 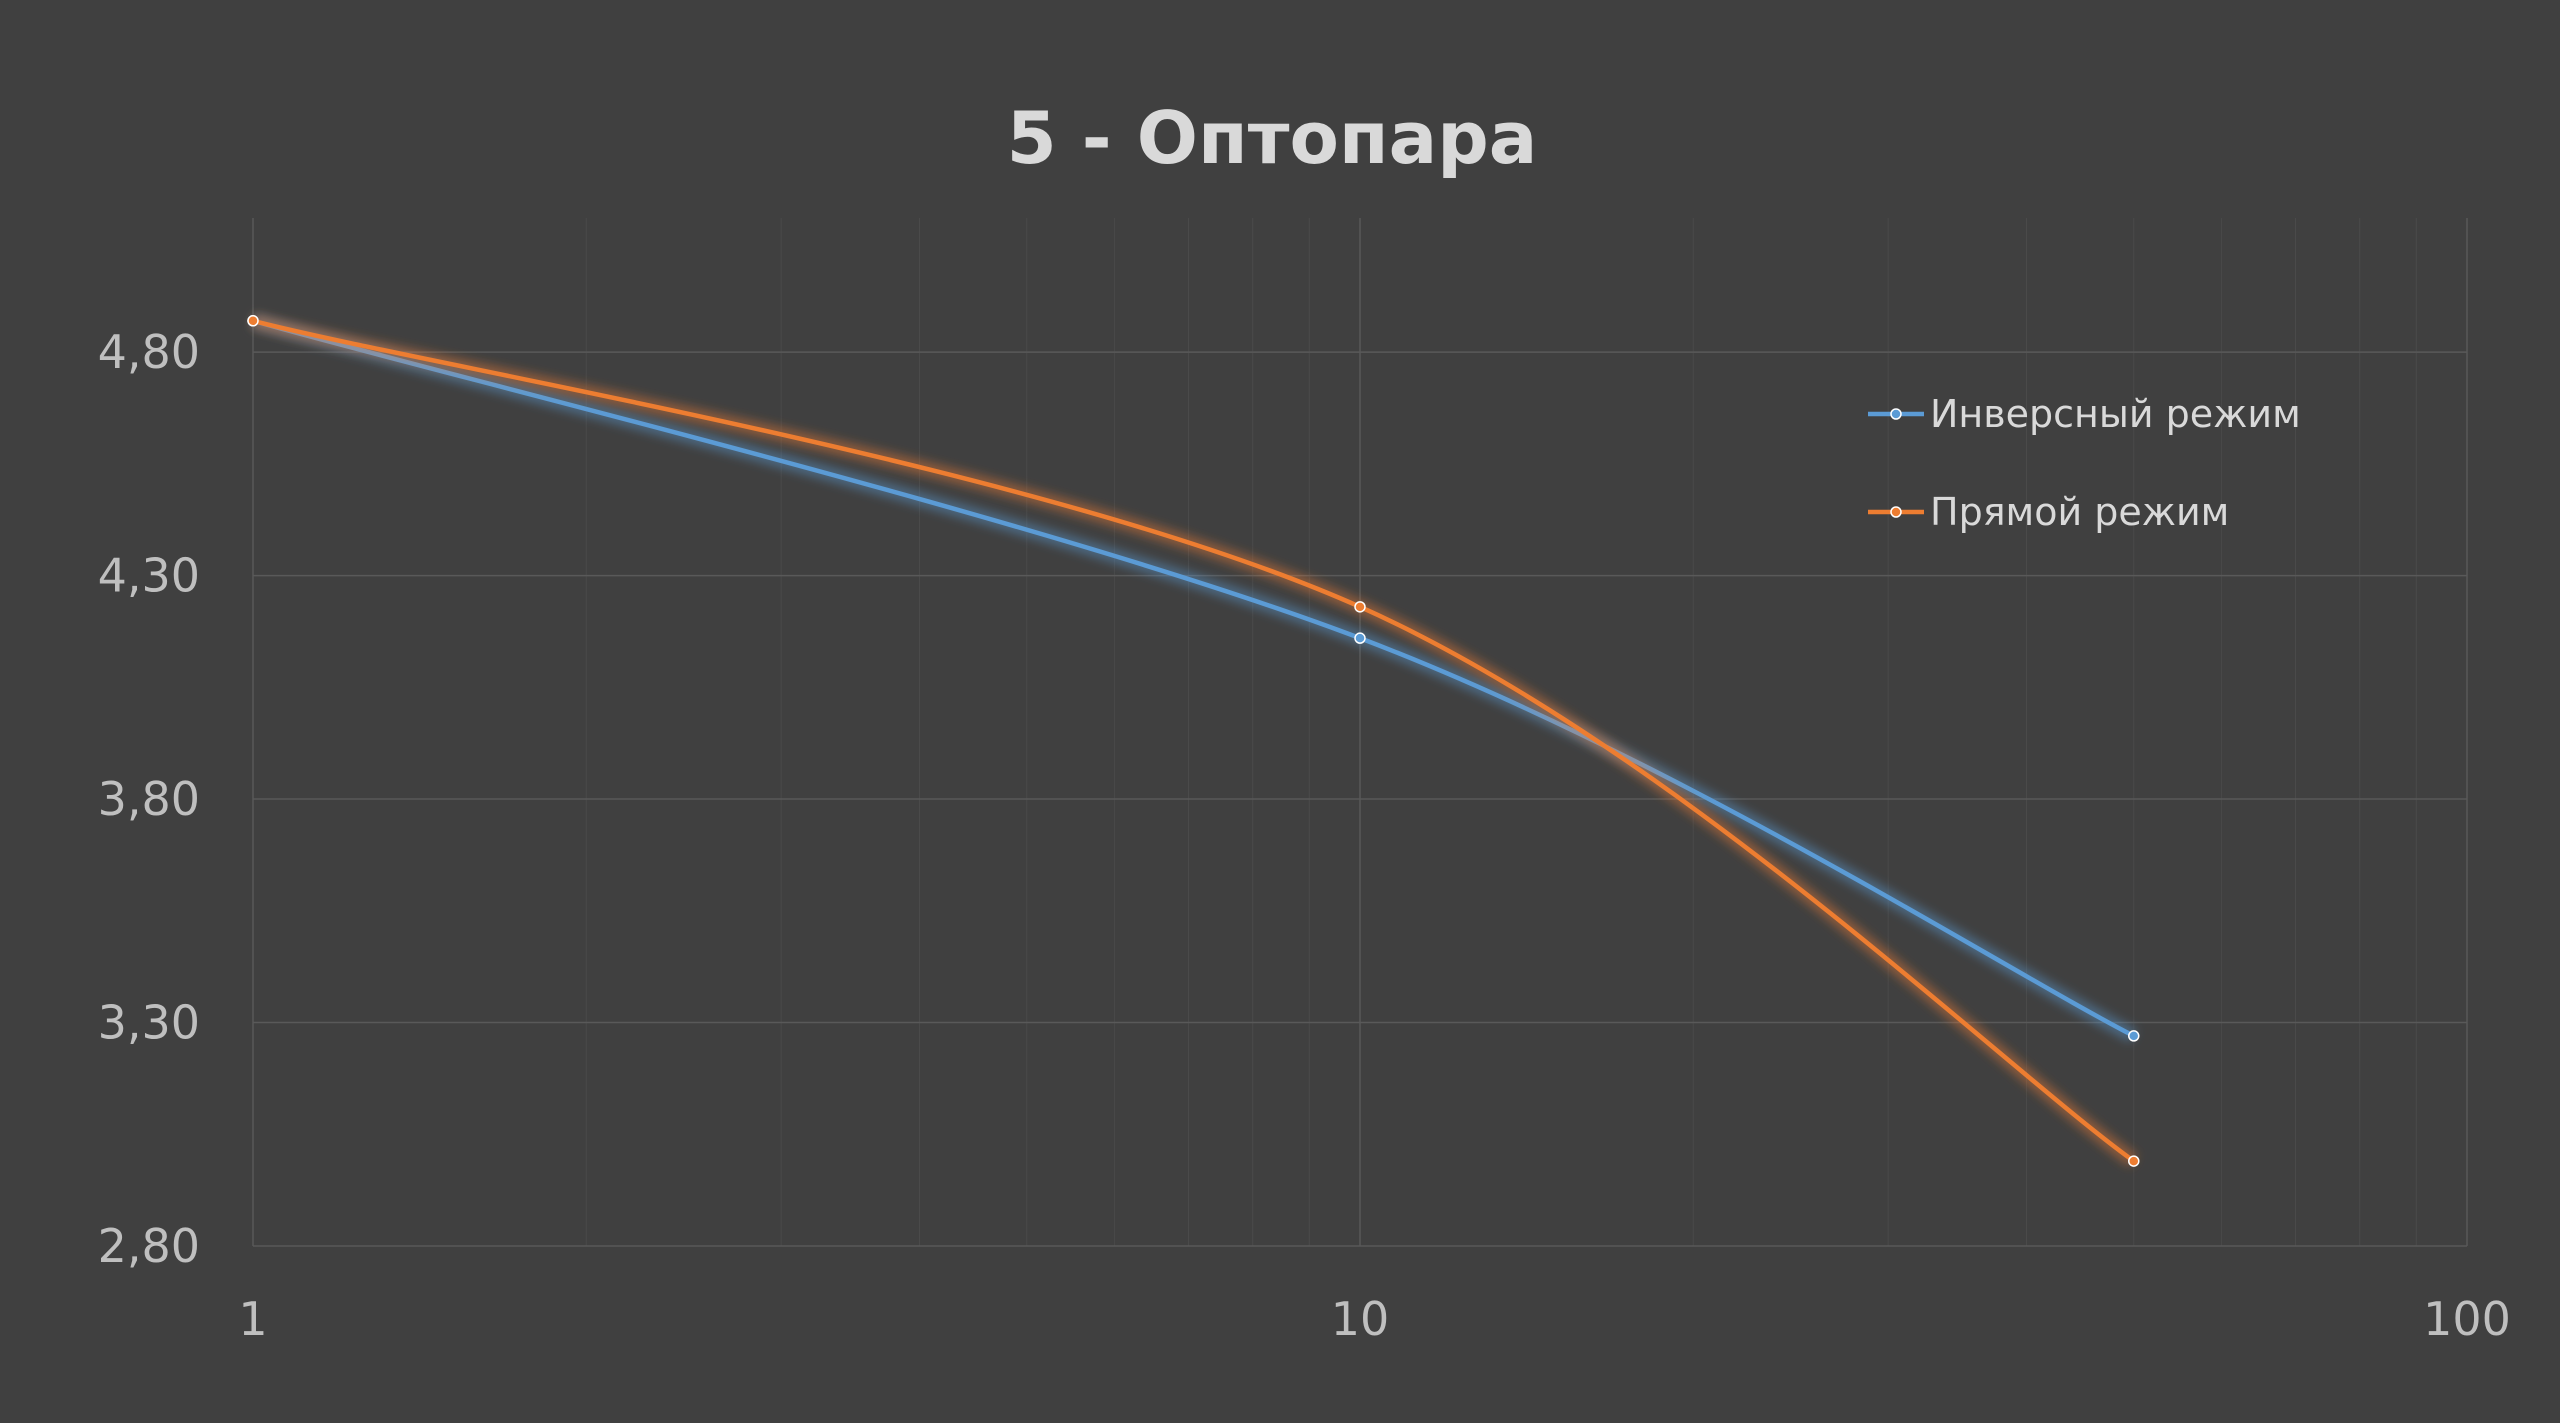 I want to click on x-tick-label: 10, so click(x=1360, y=1319).